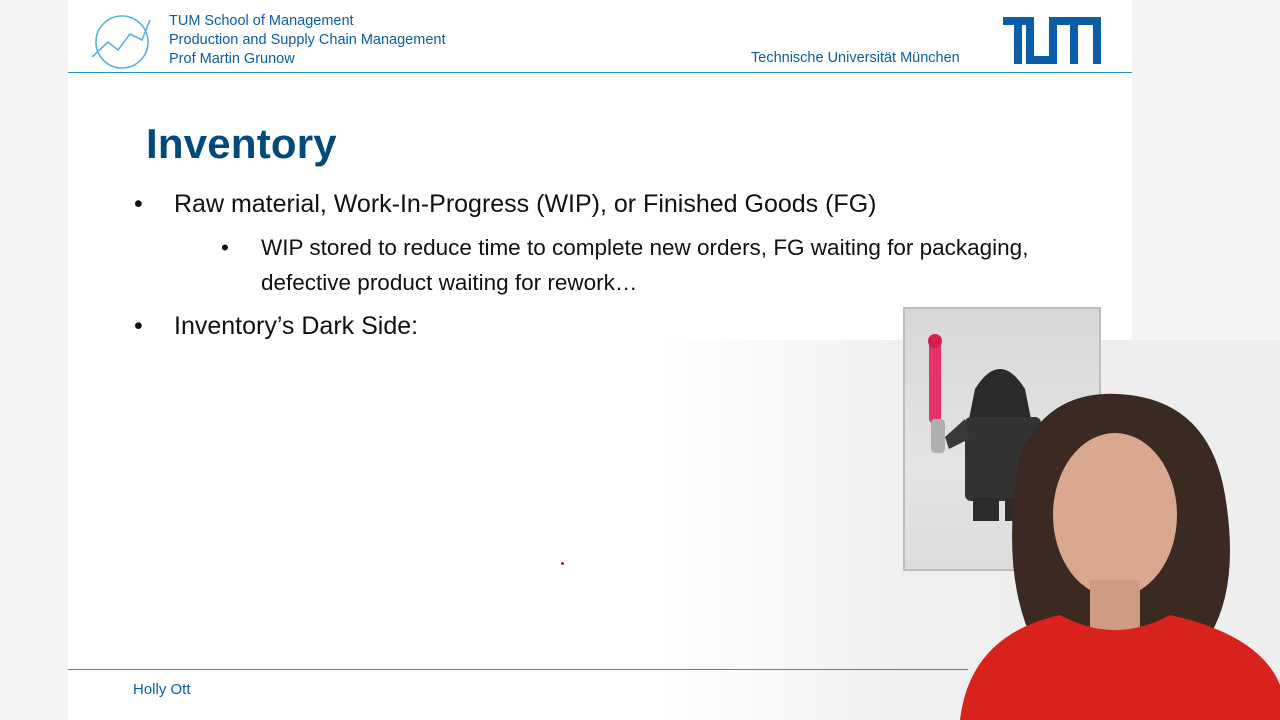 Image resolution: width=1280 pixels, height=720 pixels. What do you see at coordinates (241, 143) in the screenshot?
I see `slide-title: Inventory` at bounding box center [241, 143].